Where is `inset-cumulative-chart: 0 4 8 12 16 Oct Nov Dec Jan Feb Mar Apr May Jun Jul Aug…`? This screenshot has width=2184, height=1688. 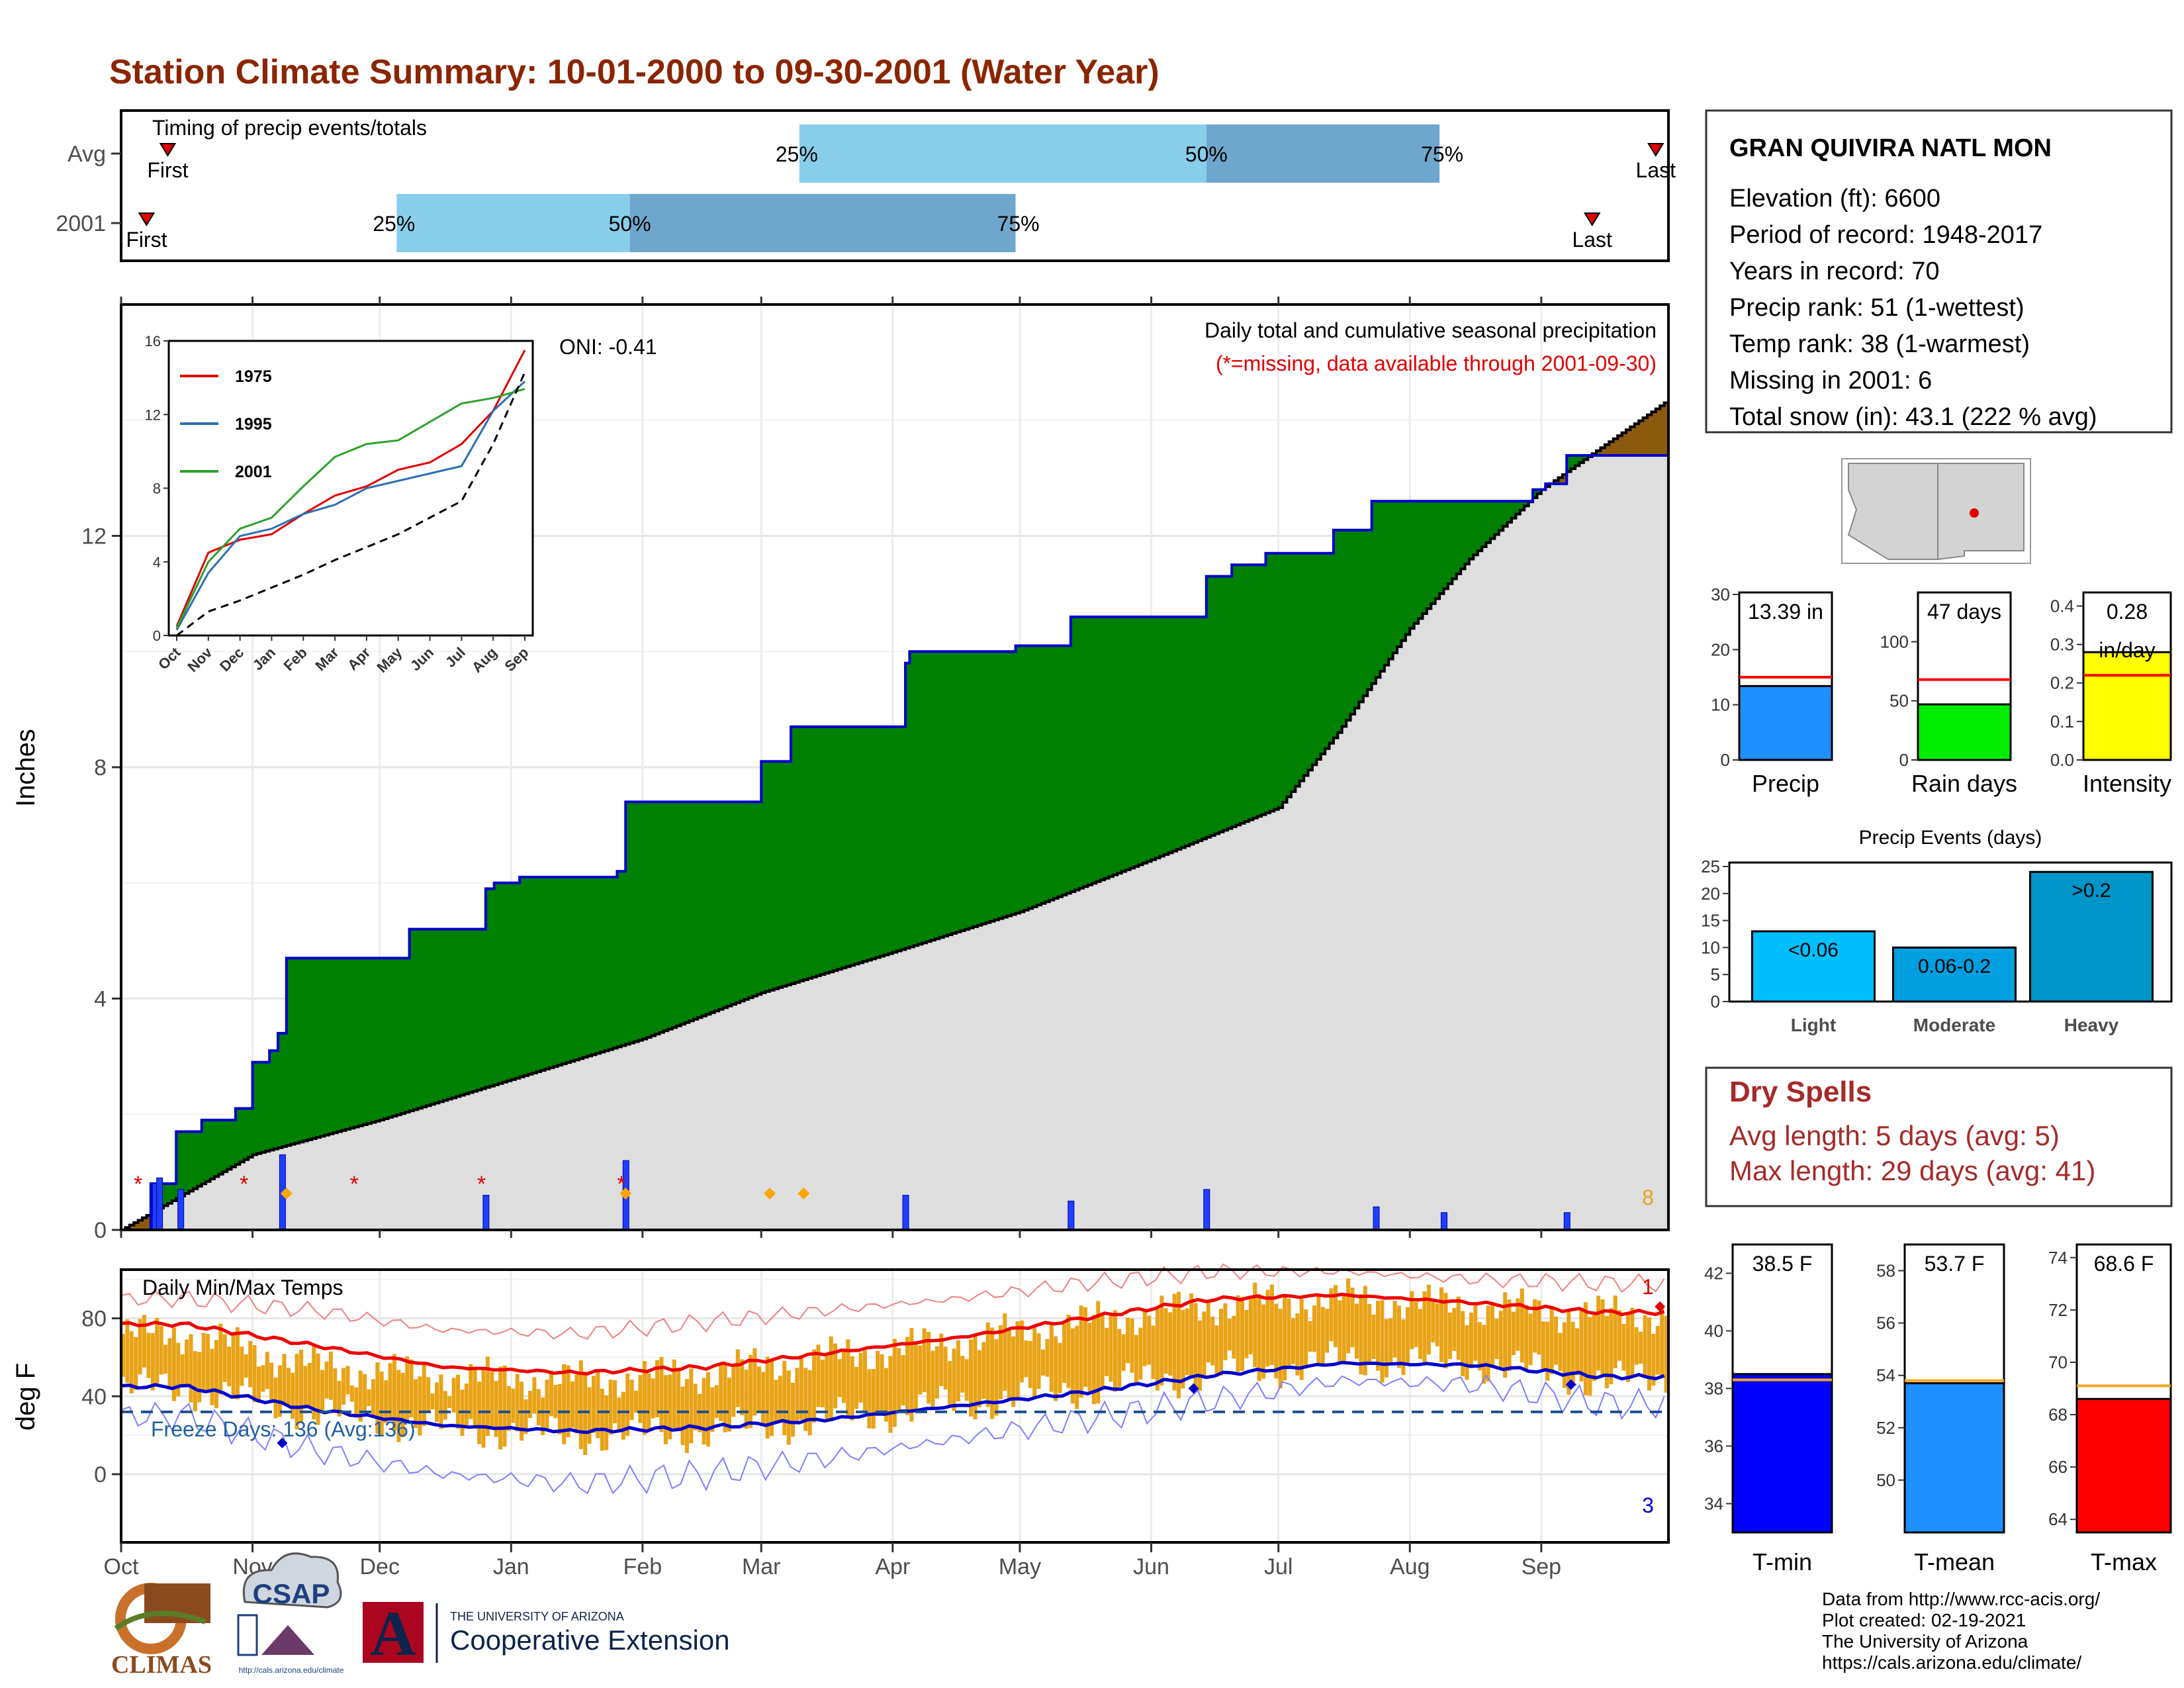
inset-cumulative-chart: 0 4 8 12 16 Oct Nov Dec Jan Feb Mar Apr May Jun Jul Aug… is located at coordinates (339, 504).